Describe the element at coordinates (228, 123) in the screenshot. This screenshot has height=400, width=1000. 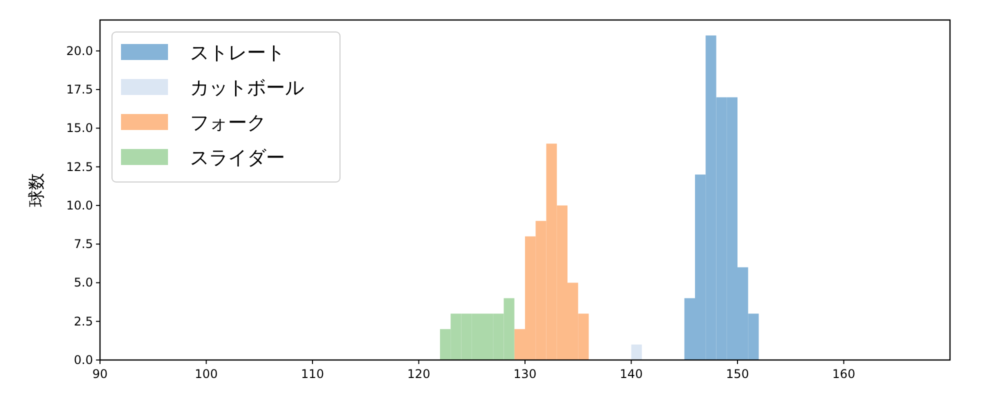
I see `legend-label: フォーク` at that location.